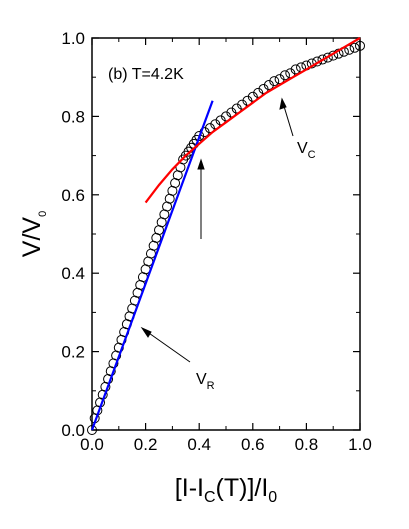  Describe the element at coordinates (288, 119) in the screenshot. I see `arrow-vc` at that location.